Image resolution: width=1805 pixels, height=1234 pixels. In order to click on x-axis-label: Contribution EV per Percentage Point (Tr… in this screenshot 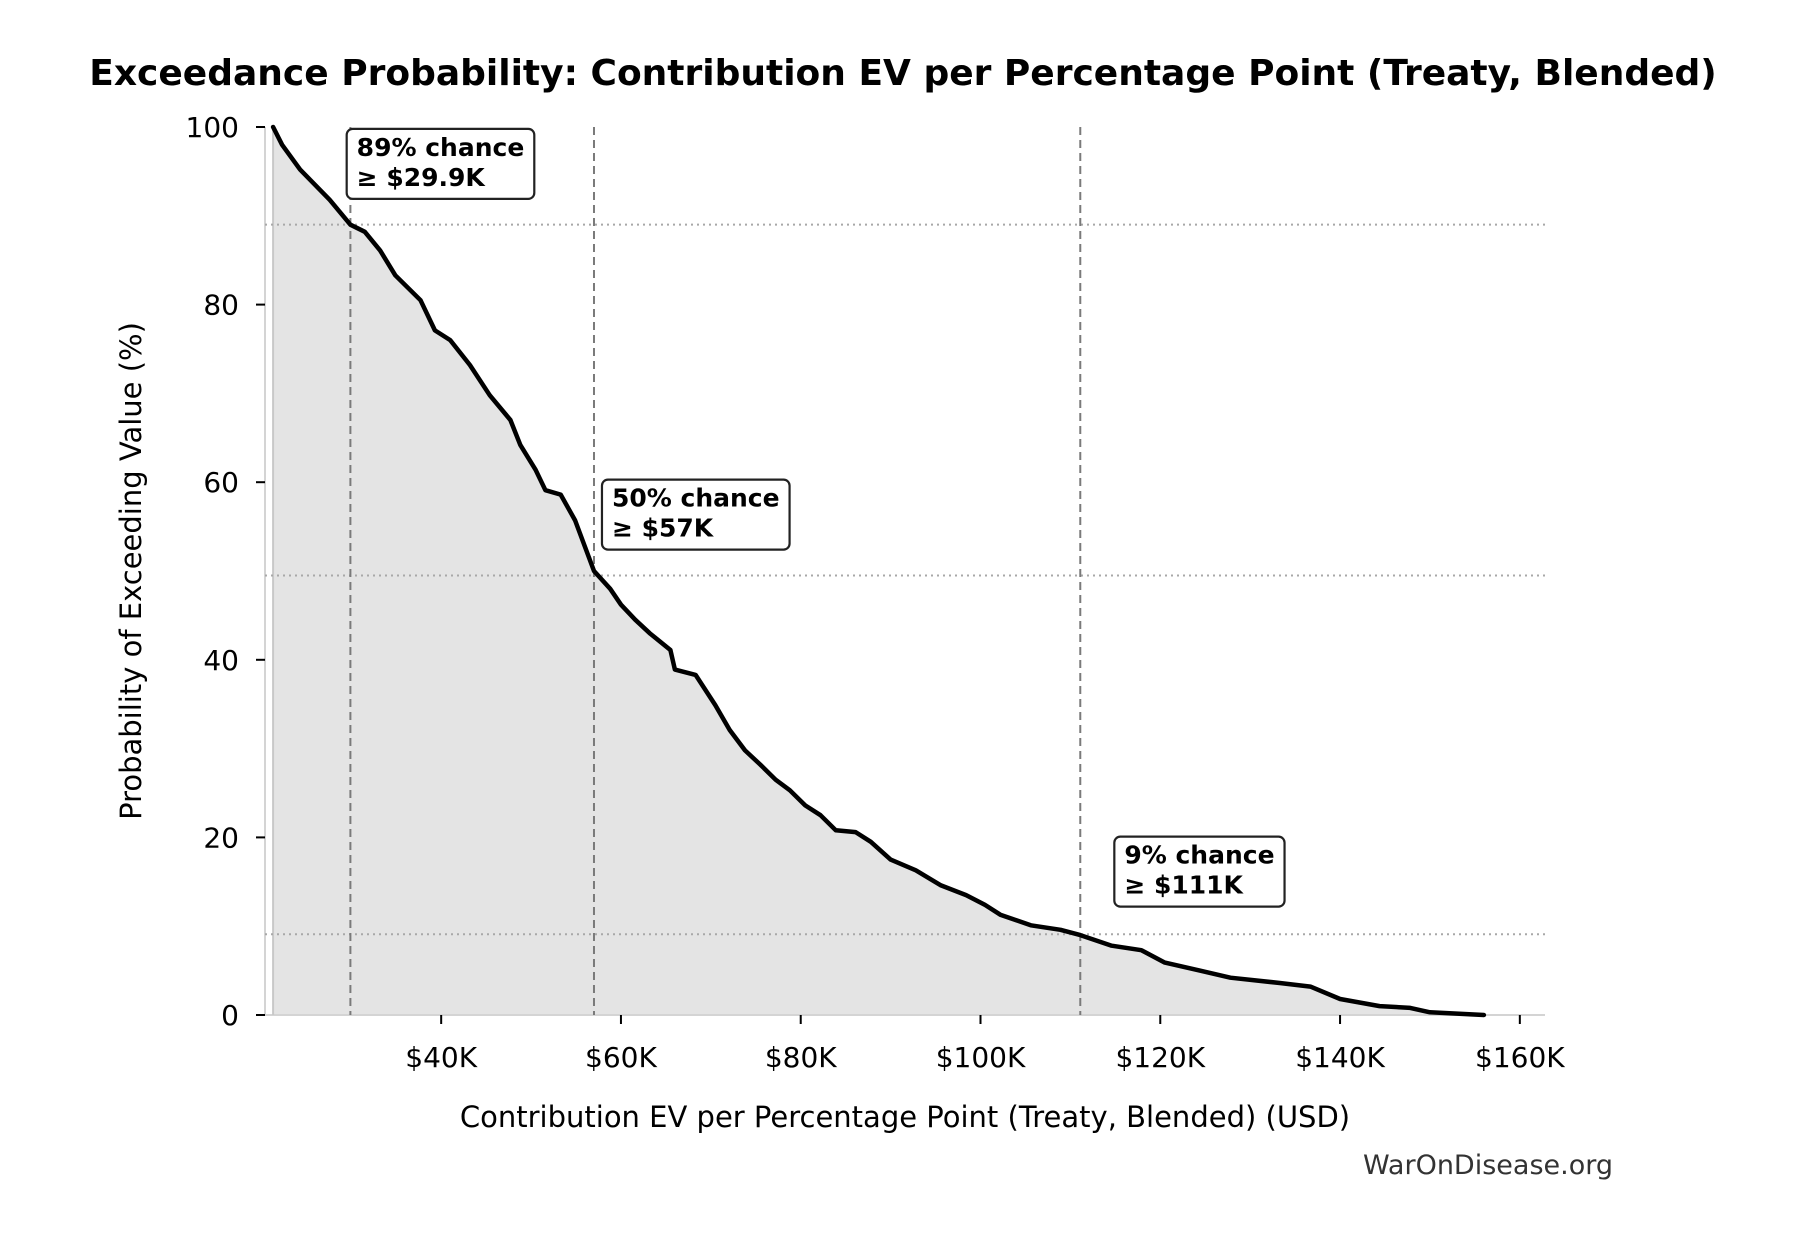, I will do `click(905, 1117)`.